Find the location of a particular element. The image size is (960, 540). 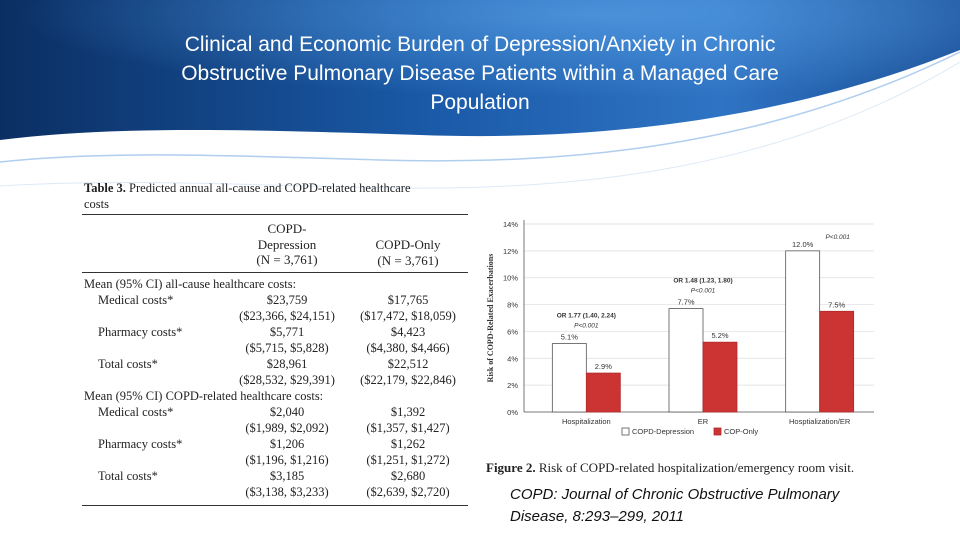

table-cell-ci: ($23,366, $24,151) is located at coordinates (287, 316).